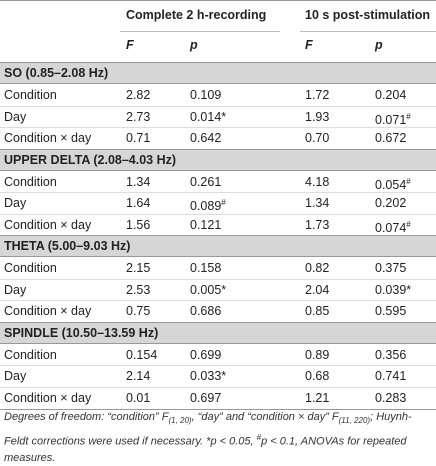 This screenshot has height=466, width=436. Describe the element at coordinates (391, 138) in the screenshot. I see `cell: 0.672` at that location.